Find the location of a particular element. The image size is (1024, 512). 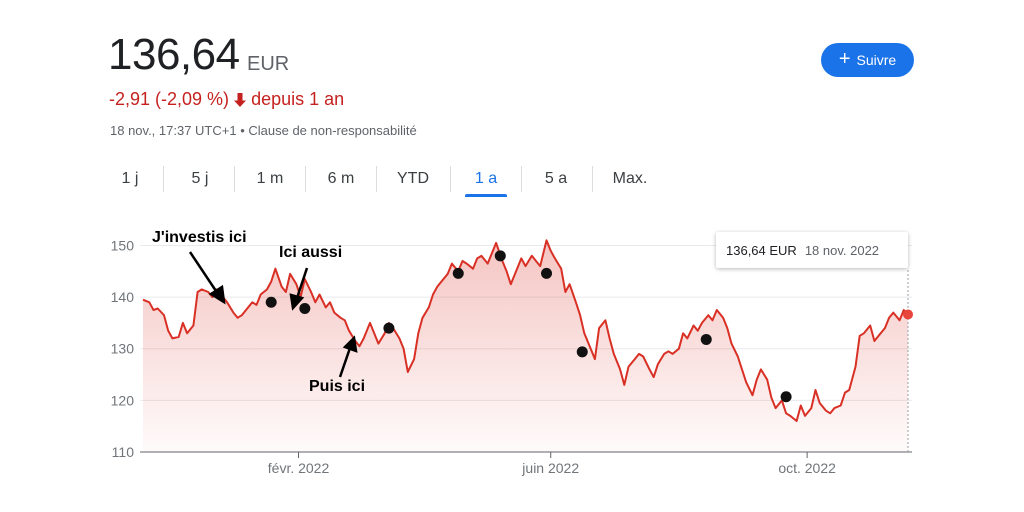

price-tooltip: 136,64 EUR 18 nov. 2022 is located at coordinates (812, 250).